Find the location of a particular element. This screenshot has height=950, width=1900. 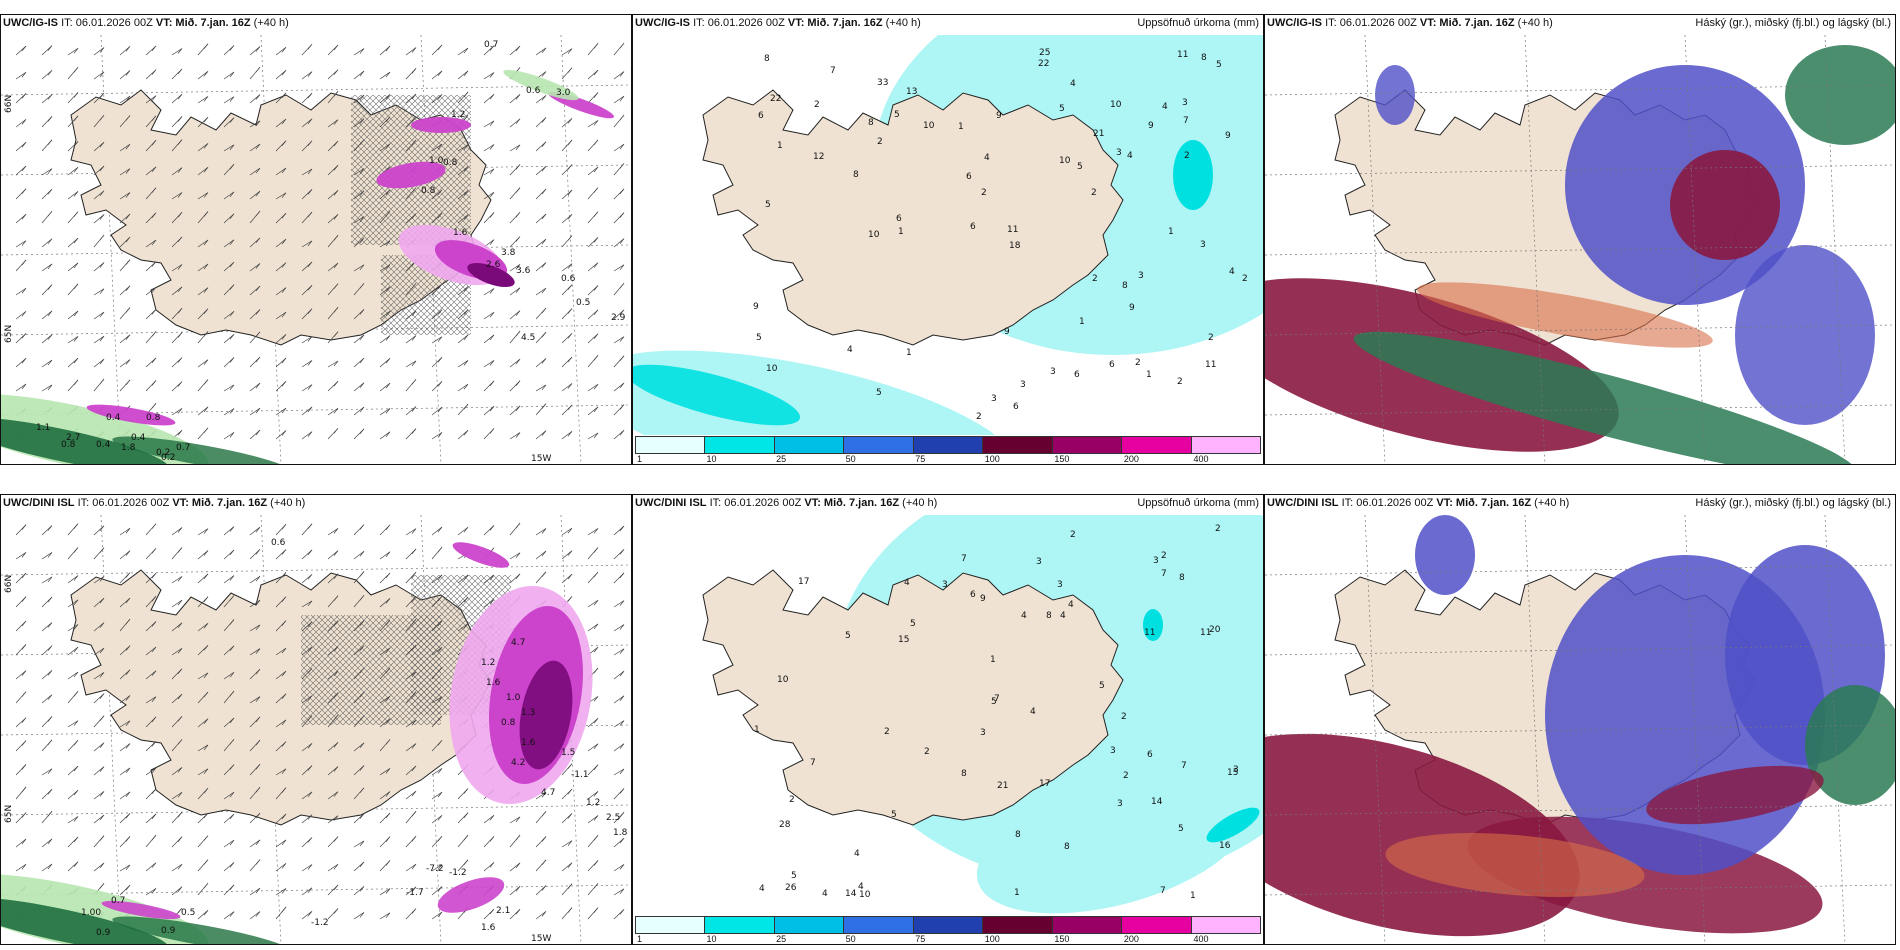

map-label: 3 is located at coordinates (1053, 372).